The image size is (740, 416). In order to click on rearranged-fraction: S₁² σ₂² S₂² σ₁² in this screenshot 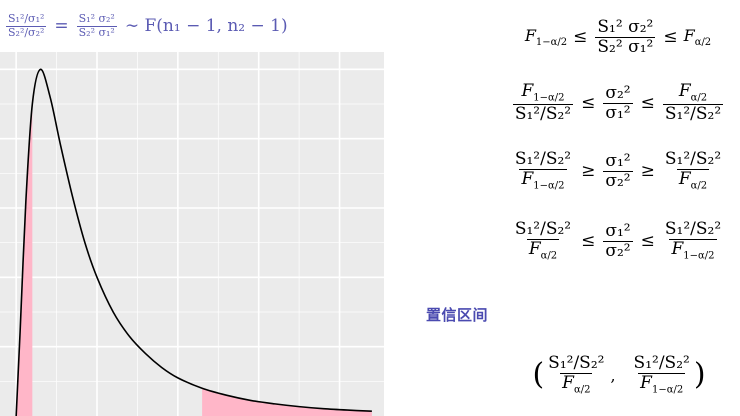, I will do `click(96, 25)`.